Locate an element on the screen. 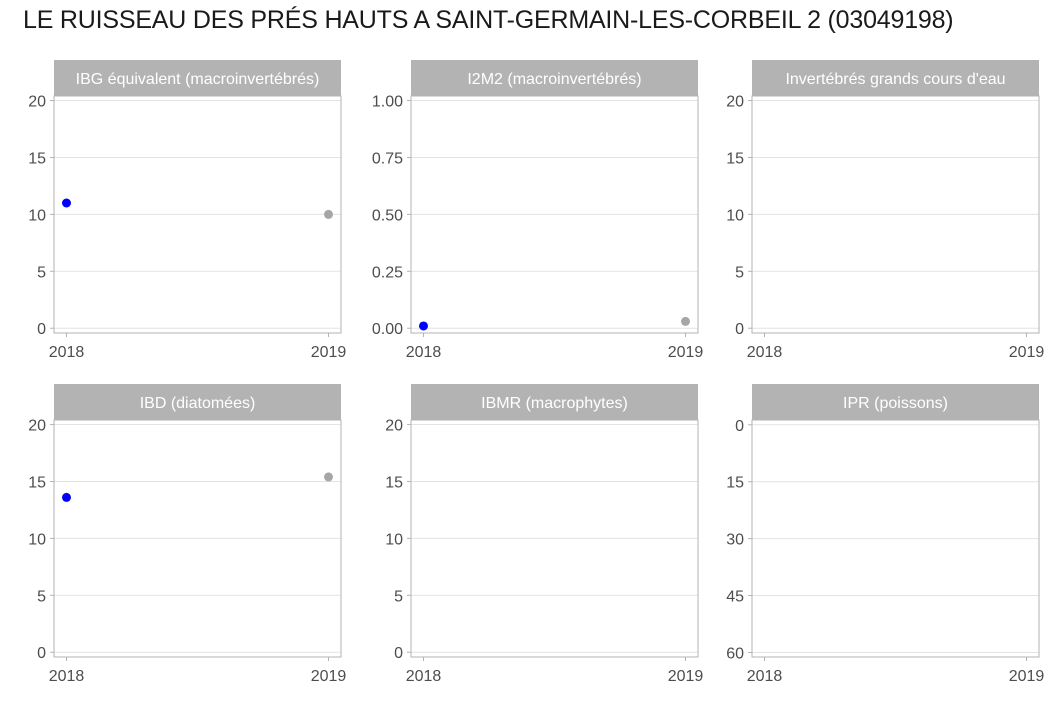 Image resolution: width=1062 pixels, height=708 pixels. facet-panel-4: IBD (diatomées) 0 5 10 15 20 2018 2019 is located at coordinates (187, 534).